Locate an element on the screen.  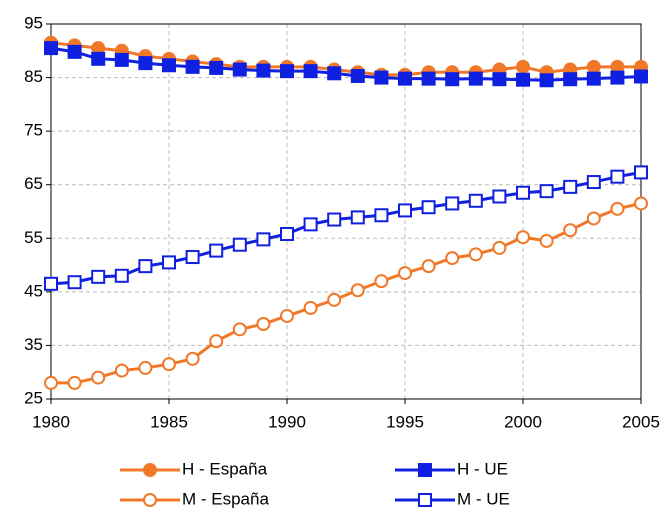
x-tick-label: 1985 is located at coordinates (169, 421).